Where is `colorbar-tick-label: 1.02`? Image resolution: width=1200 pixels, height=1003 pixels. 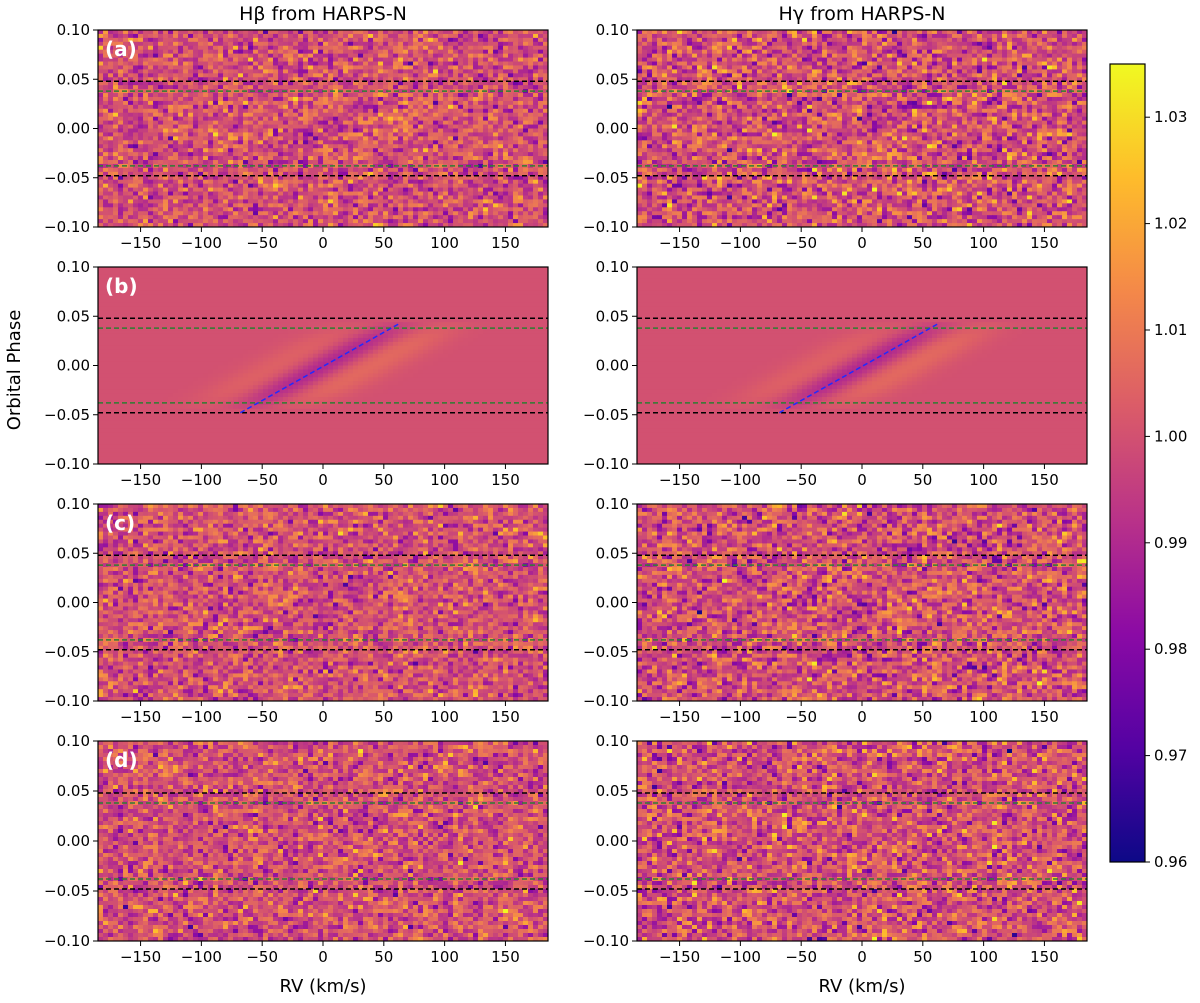 colorbar-tick-label: 1.02 is located at coordinates (1170, 224).